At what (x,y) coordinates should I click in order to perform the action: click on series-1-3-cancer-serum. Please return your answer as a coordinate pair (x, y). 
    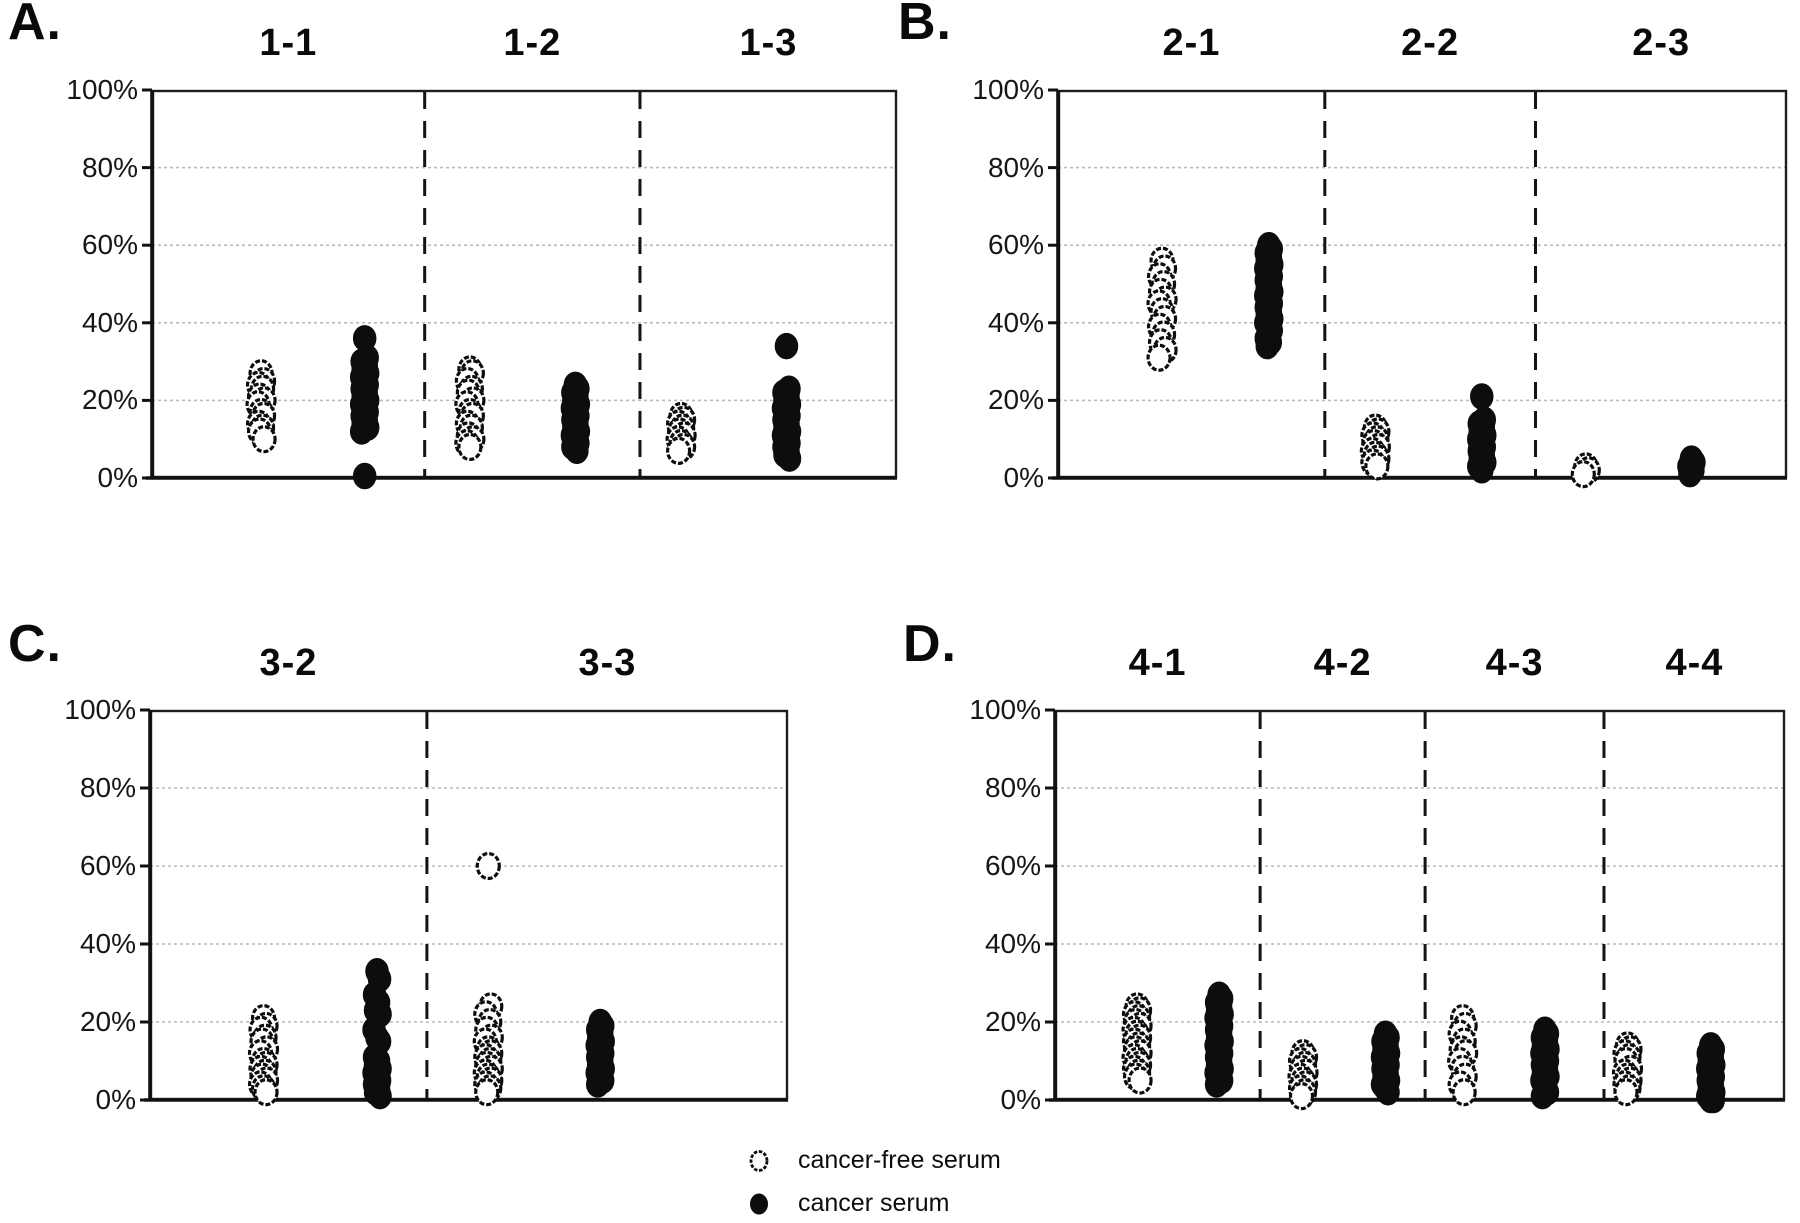
    Looking at the image, I should click on (786, 402).